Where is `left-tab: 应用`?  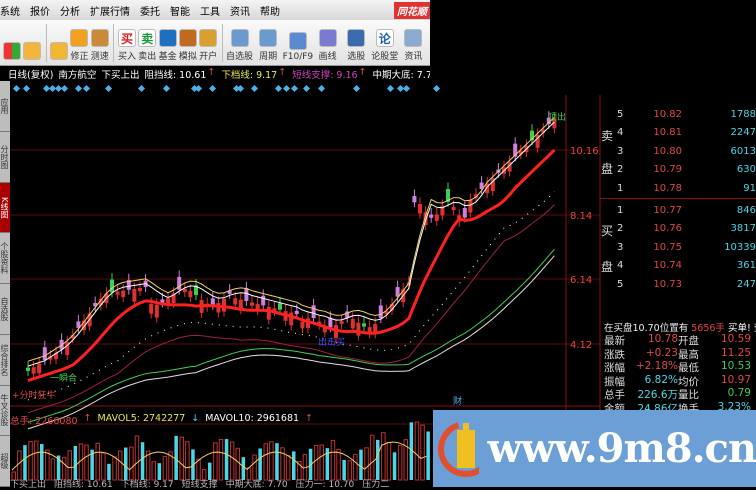 left-tab: 应用 is located at coordinates (5, 106).